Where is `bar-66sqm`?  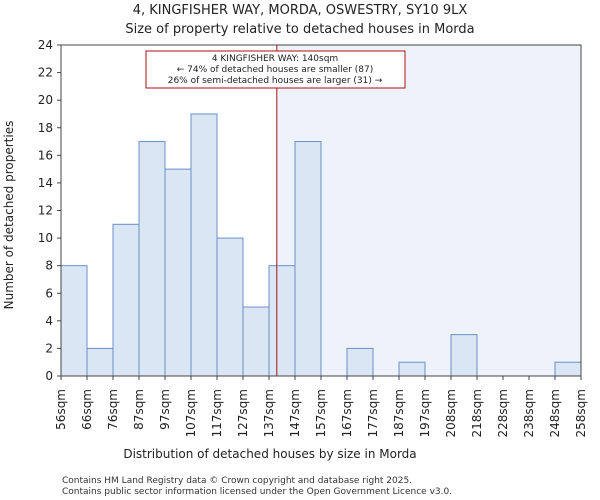
bar-66sqm is located at coordinates (100, 362).